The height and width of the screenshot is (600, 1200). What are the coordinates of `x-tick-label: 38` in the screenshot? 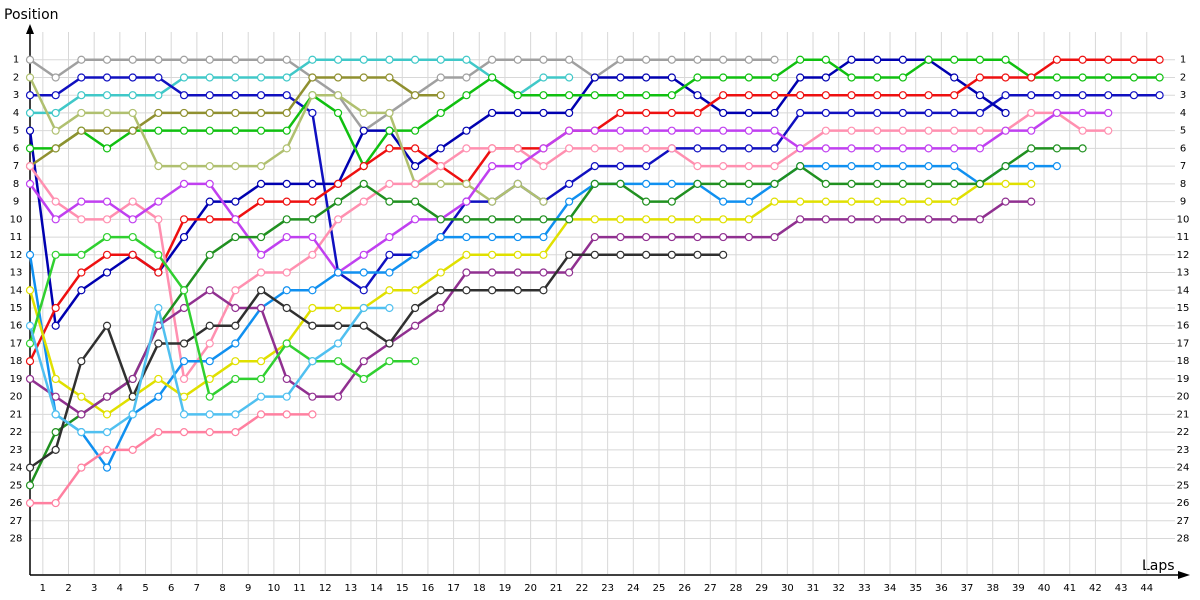 It's located at (992, 588).